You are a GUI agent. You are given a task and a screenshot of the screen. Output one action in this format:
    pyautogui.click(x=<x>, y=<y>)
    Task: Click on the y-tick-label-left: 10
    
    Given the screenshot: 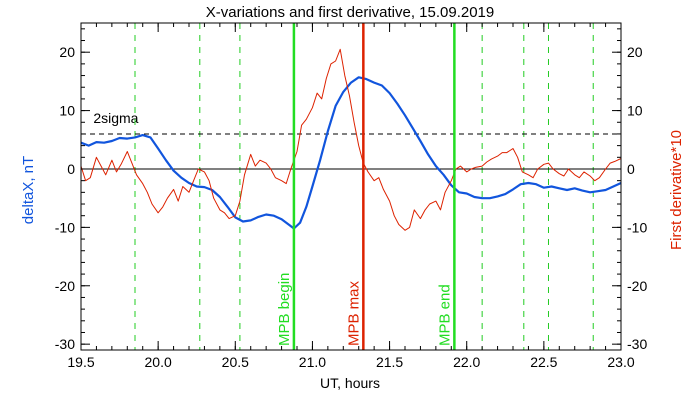 What is the action you would take?
    pyautogui.click(x=67, y=111)
    